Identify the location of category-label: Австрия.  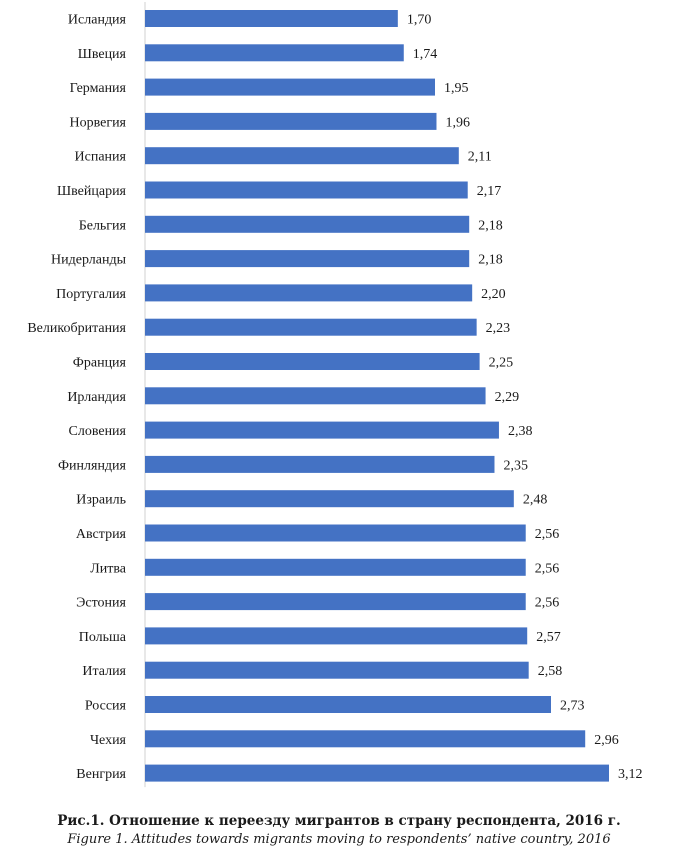
(101, 534).